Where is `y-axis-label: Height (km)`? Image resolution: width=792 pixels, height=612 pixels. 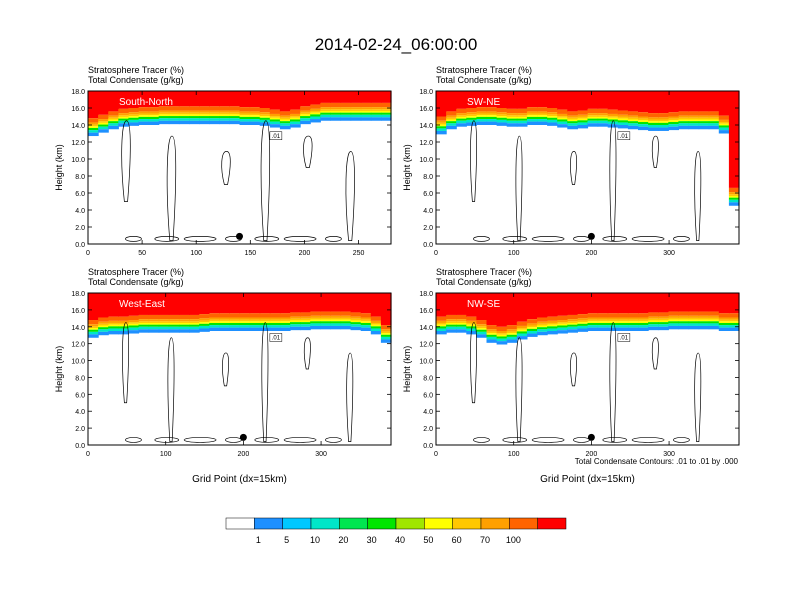 y-axis-label: Height (km) is located at coordinates (59, 369).